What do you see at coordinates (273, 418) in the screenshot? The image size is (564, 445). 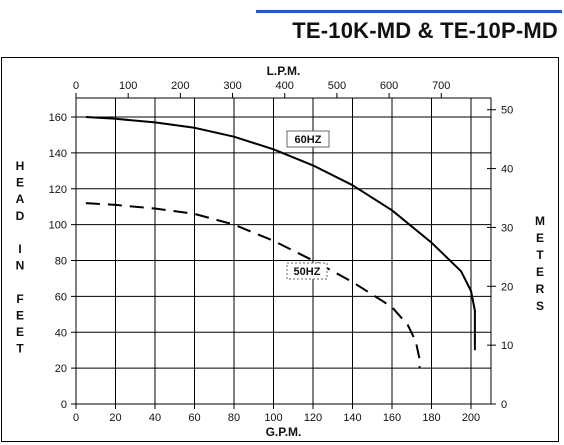 I see `x-tick-label: 100` at bounding box center [273, 418].